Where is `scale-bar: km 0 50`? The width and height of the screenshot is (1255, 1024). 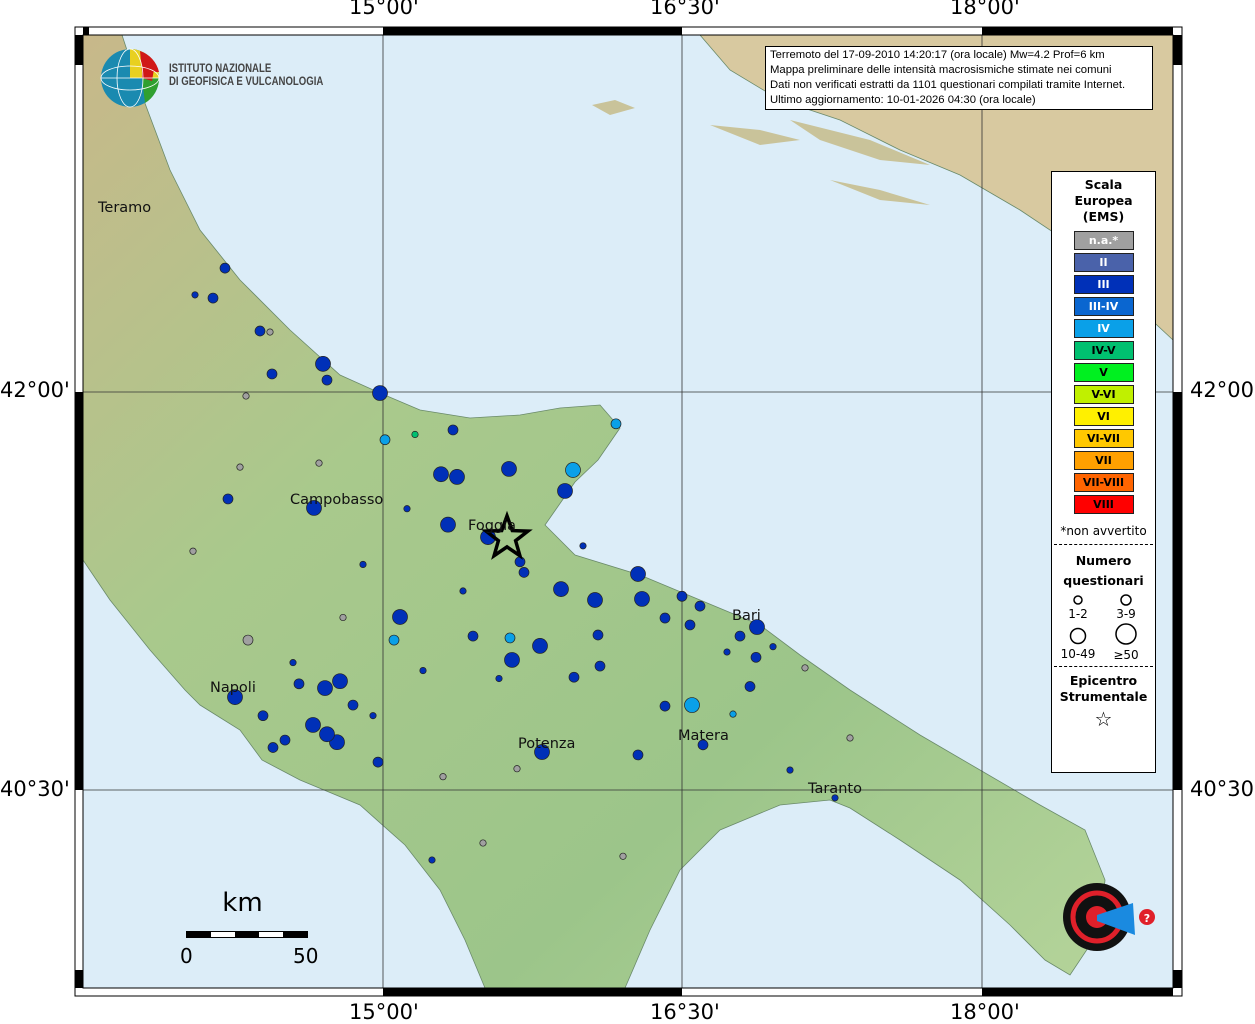
scale-bar: km 0 50 is located at coordinates (249, 928).